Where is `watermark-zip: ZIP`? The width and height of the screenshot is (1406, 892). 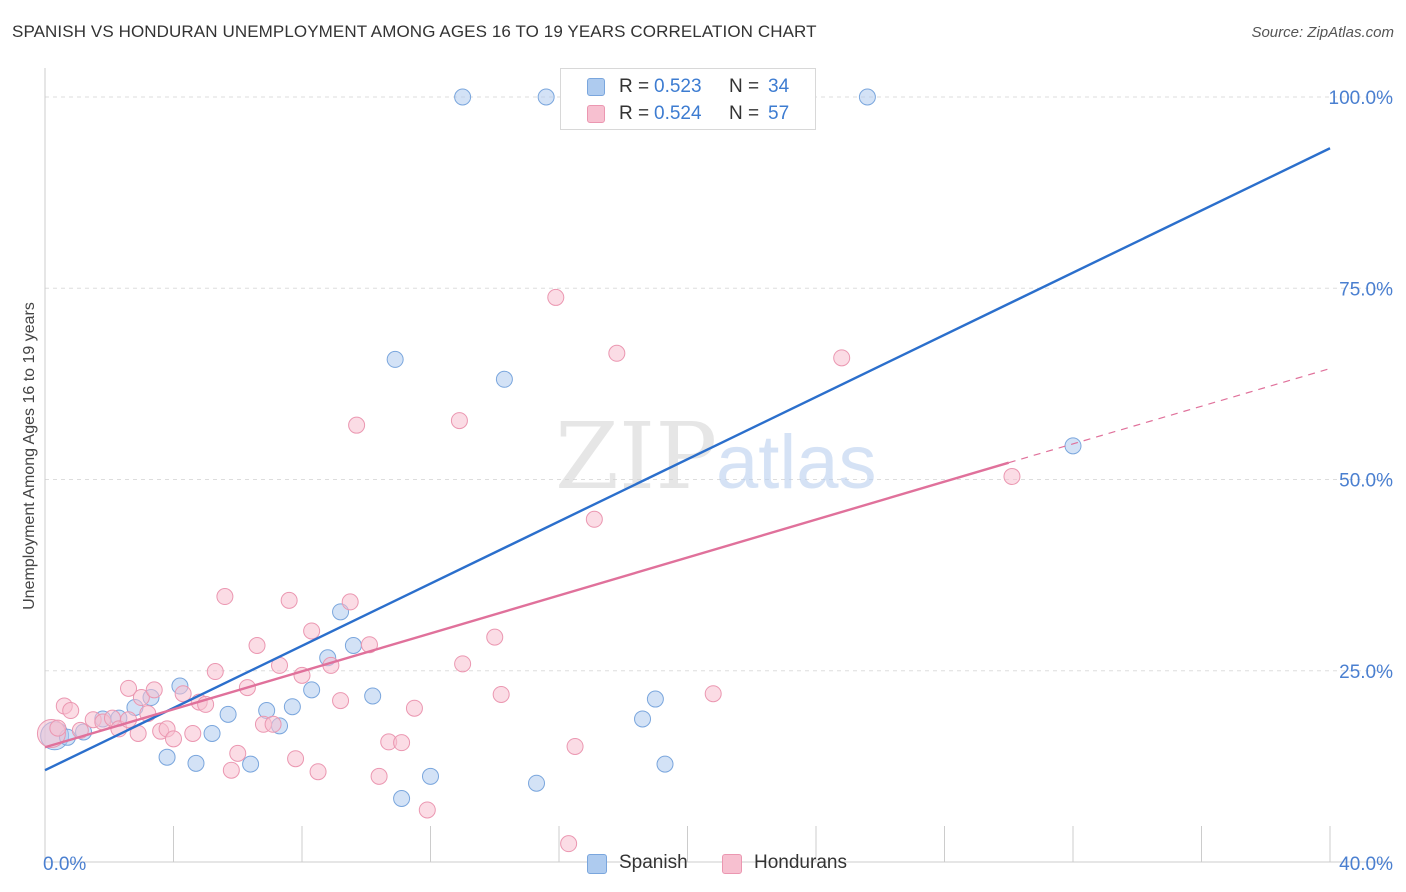 watermark-zip: ZIP is located at coordinates (636, 456).